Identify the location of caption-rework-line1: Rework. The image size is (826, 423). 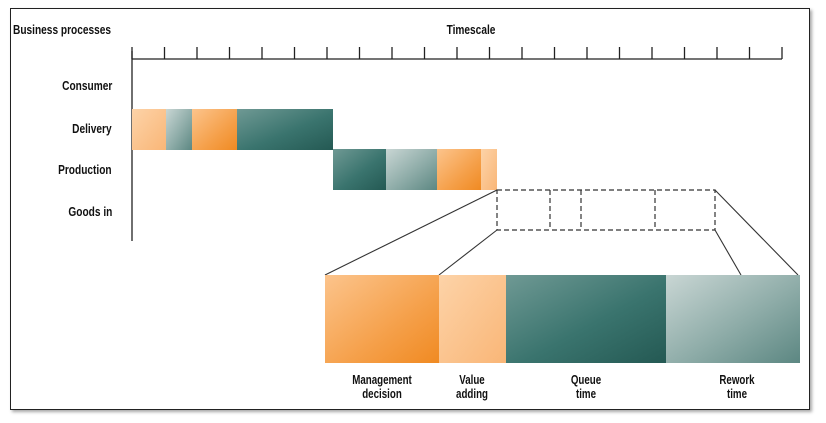
(737, 380).